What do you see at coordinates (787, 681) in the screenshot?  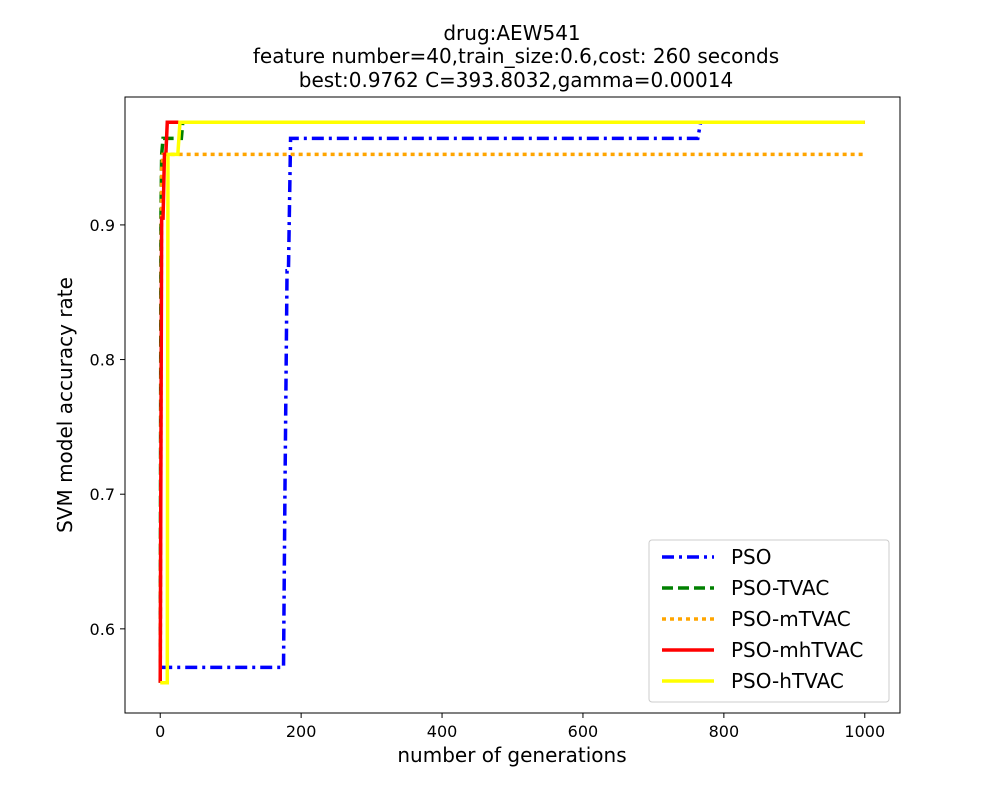 I see `legend-label-pso-htvac: PSO-hTVAC` at bounding box center [787, 681].